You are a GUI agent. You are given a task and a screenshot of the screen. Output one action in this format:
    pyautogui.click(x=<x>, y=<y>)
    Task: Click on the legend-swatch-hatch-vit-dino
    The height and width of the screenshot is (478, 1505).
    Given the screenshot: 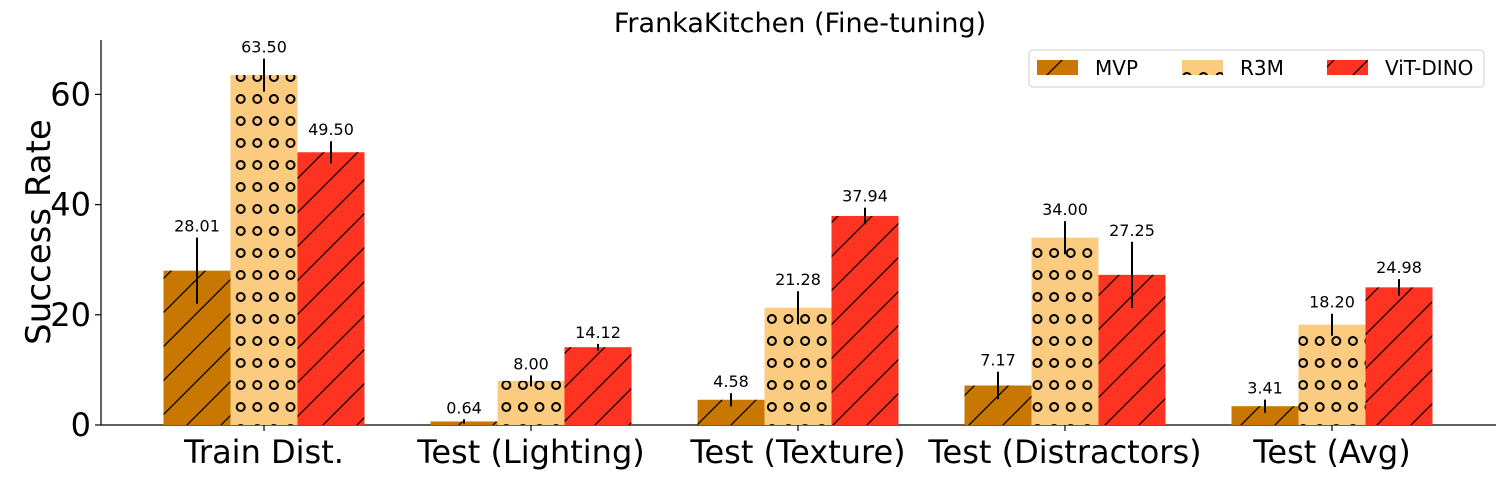 What is the action you would take?
    pyautogui.click(x=1347, y=67)
    